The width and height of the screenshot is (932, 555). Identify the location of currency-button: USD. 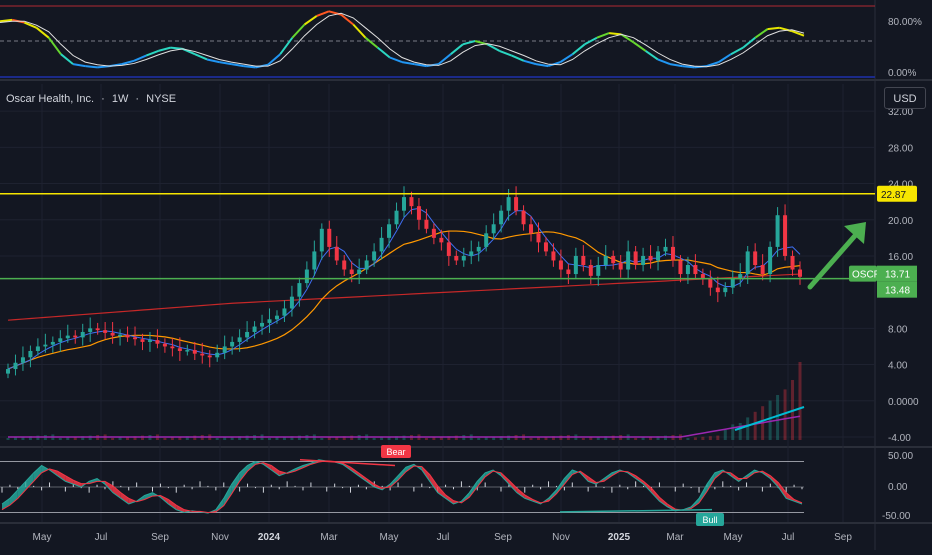
(905, 98).